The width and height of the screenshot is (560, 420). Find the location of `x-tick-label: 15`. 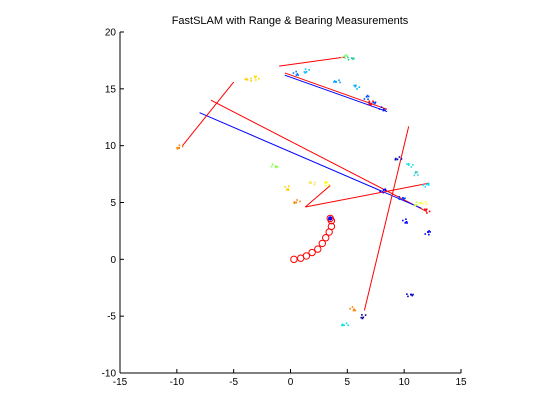

x-tick-label: 15 is located at coordinates (461, 382).